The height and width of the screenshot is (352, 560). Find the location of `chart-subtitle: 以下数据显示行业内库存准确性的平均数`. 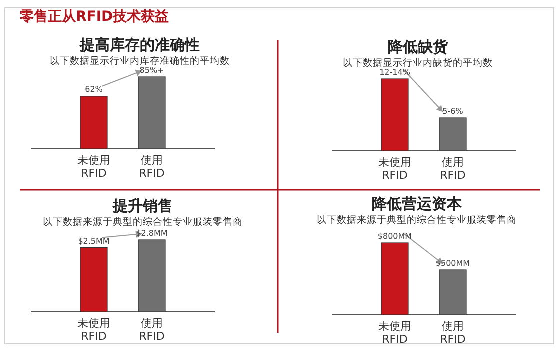

chart-subtitle: 以下数据显示行业内库存准确性的平均数 is located at coordinates (140, 61).